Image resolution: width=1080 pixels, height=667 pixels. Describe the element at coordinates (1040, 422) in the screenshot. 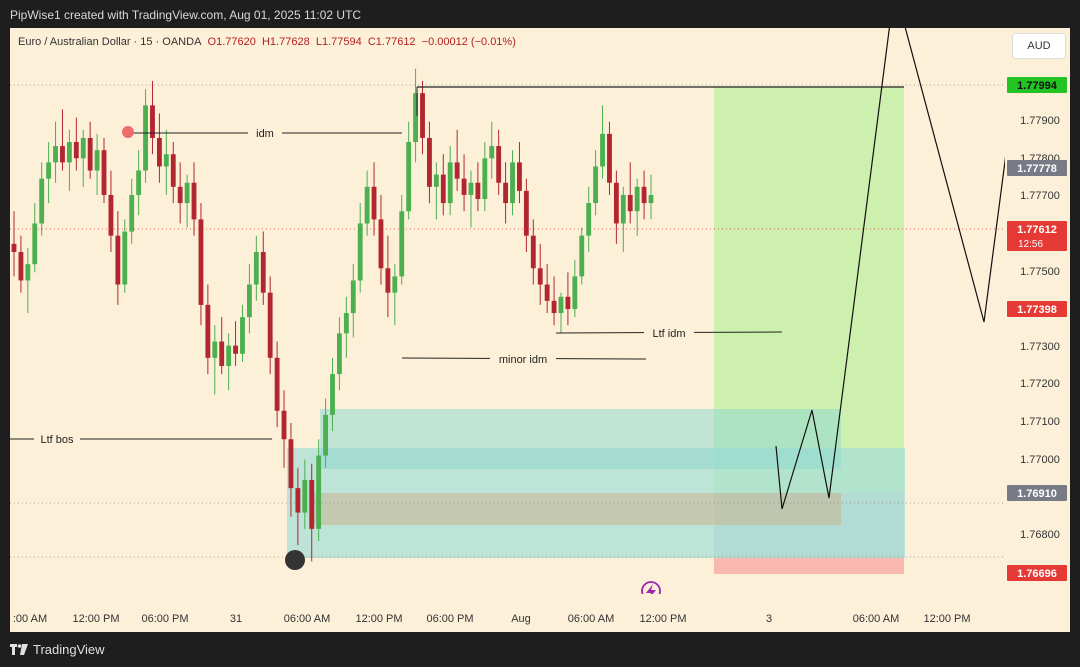

I see `y-tick-label: 1.77100` at that location.